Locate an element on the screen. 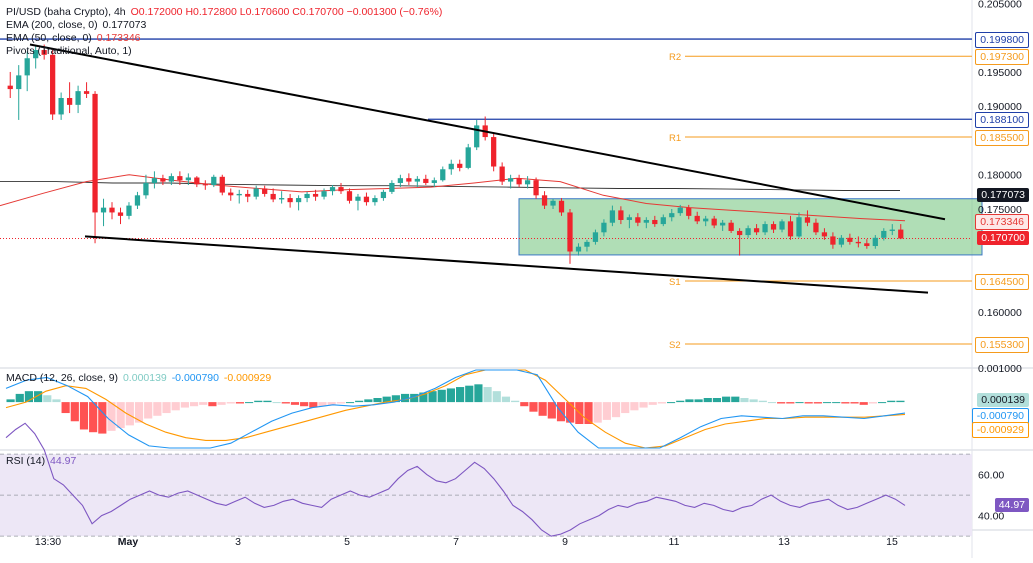 This screenshot has height=563, width=1033. price-tick-label: 0.175000 is located at coordinates (1000, 210).